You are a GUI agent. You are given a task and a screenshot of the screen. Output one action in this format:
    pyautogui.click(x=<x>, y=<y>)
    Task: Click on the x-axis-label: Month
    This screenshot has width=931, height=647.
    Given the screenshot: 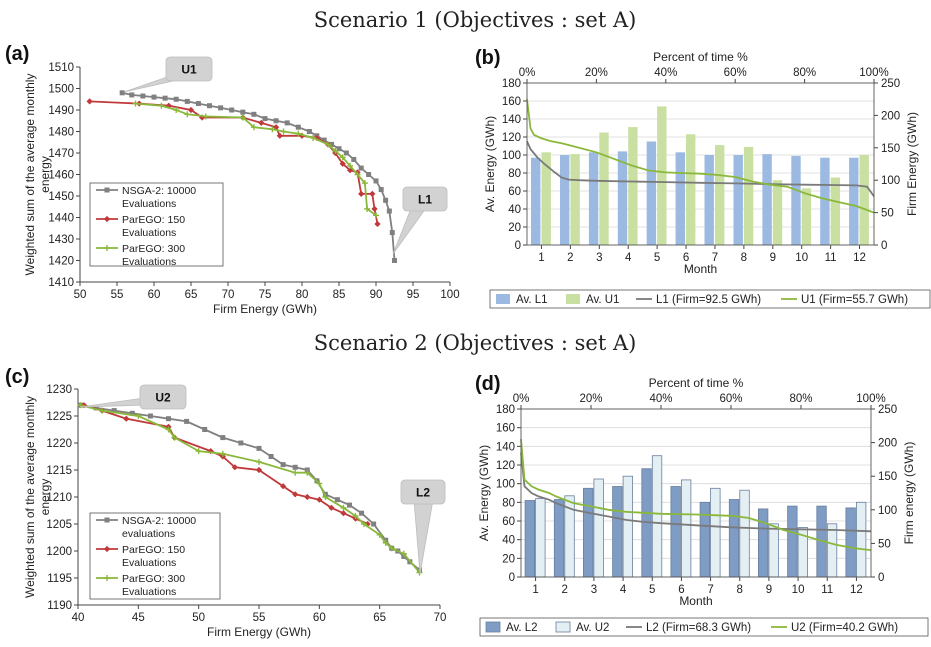 What is the action you would take?
    pyautogui.click(x=695, y=601)
    